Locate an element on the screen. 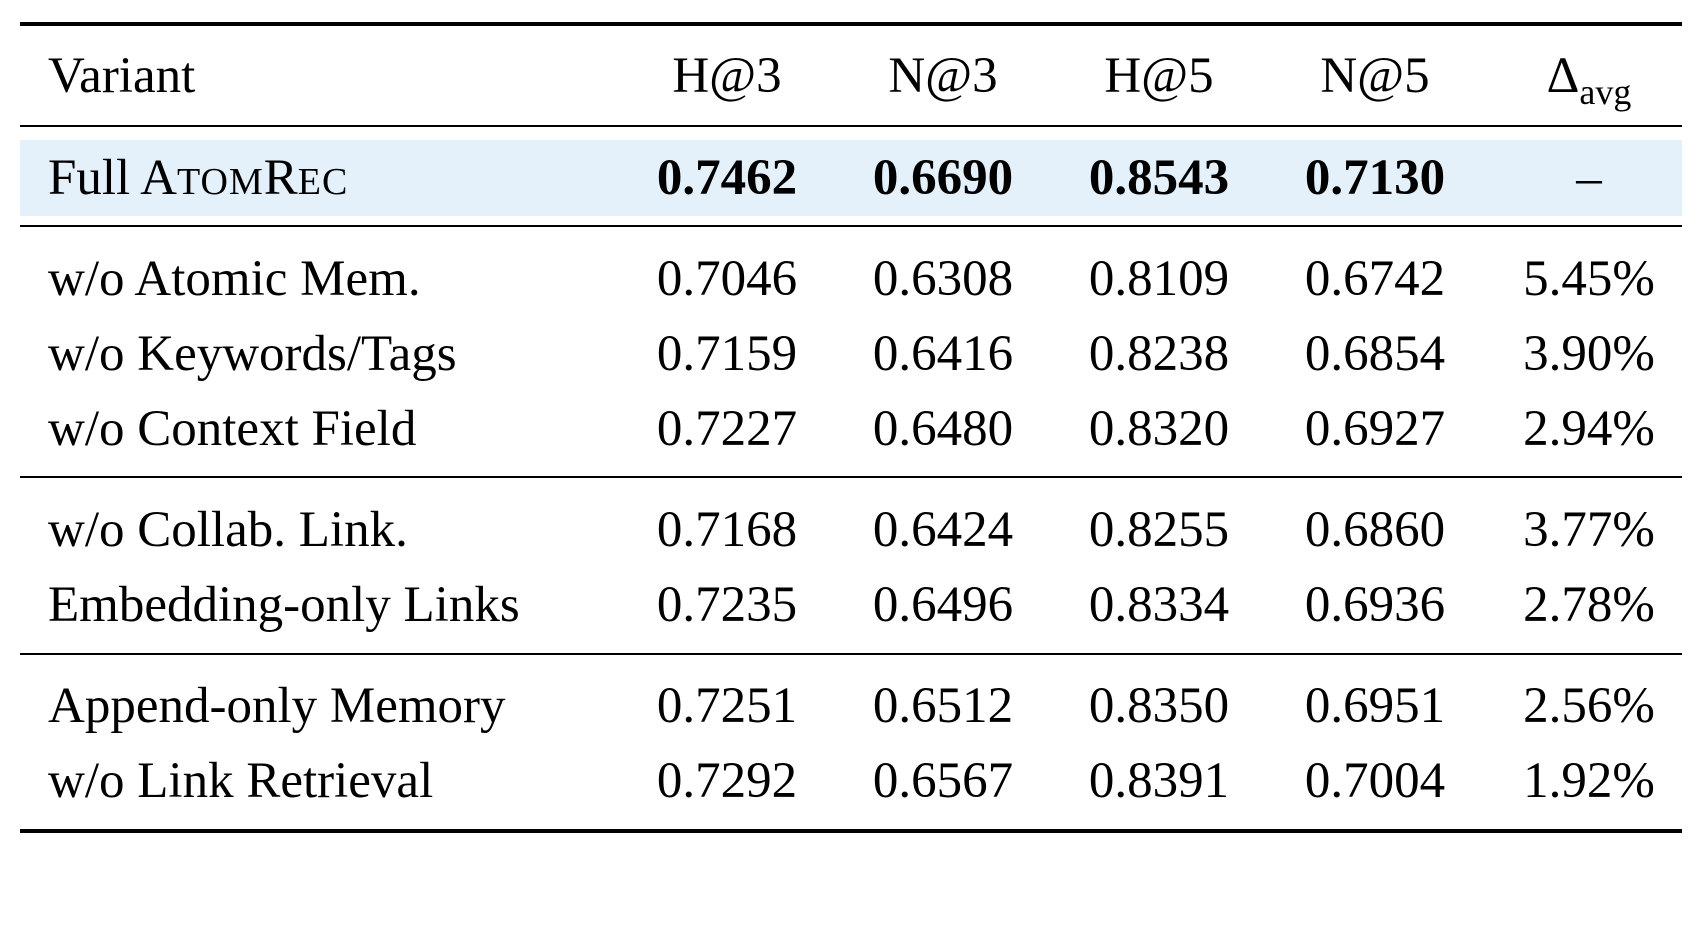 Image resolution: width=1694 pixels, height=931 pixels. row-n3: 0.6567 is located at coordinates (943, 781).